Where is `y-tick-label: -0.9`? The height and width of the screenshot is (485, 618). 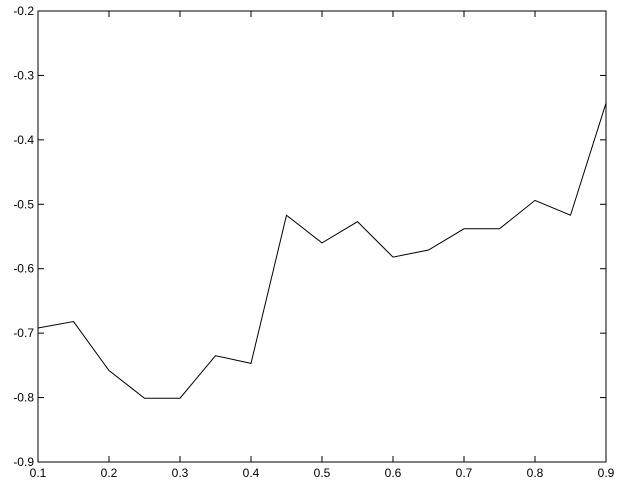
y-tick-label: -0.9 is located at coordinates (23, 462).